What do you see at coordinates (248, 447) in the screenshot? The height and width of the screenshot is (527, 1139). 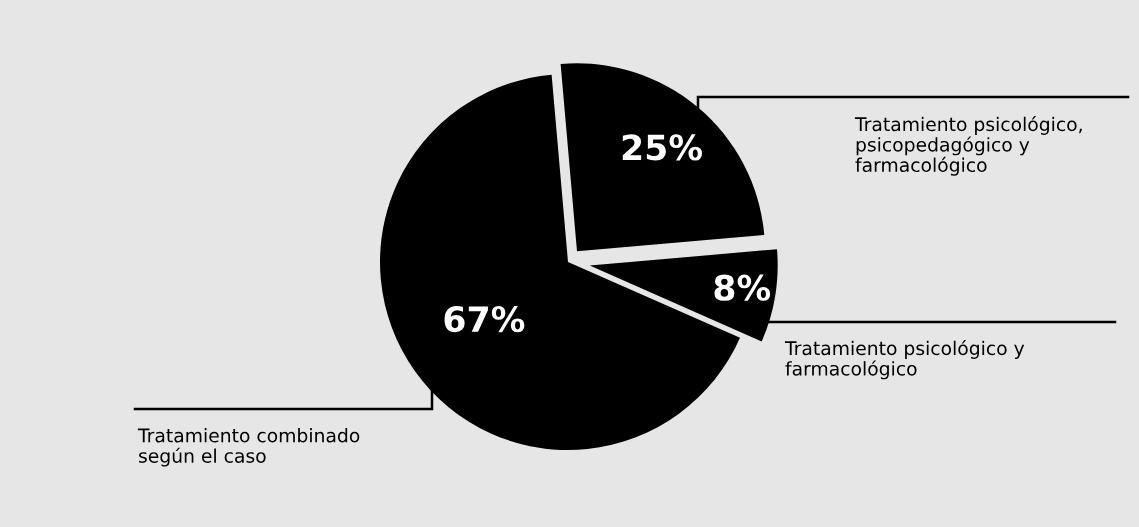 I see `slice-label: Tratamiento combinado según el caso` at bounding box center [248, 447].